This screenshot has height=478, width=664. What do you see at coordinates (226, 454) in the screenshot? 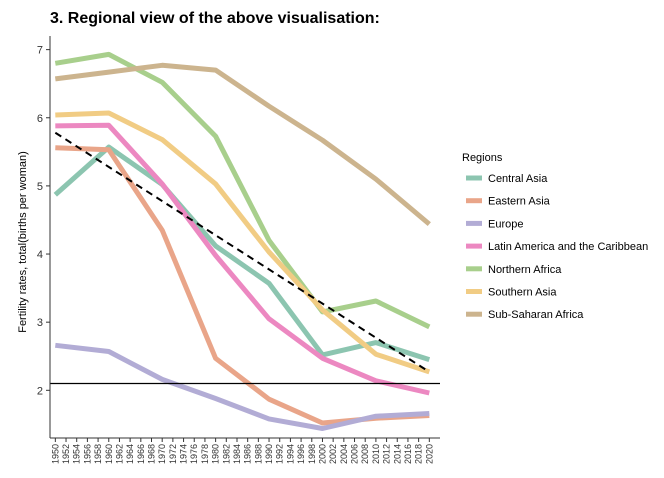
I see `x-tick-label: 1982` at bounding box center [226, 454].